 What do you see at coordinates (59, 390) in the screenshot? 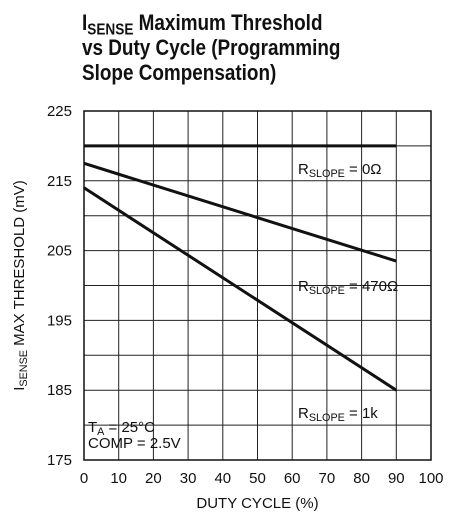
I see `y-tick-label: 185` at bounding box center [59, 390].